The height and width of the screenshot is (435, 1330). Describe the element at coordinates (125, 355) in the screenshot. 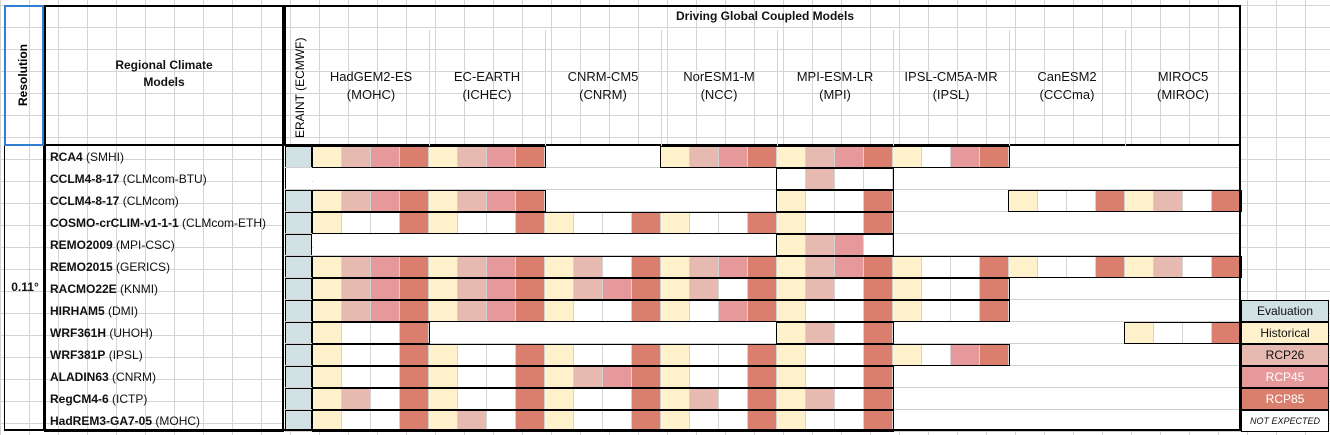

I see `rcm-institute: (IPSL)` at that location.